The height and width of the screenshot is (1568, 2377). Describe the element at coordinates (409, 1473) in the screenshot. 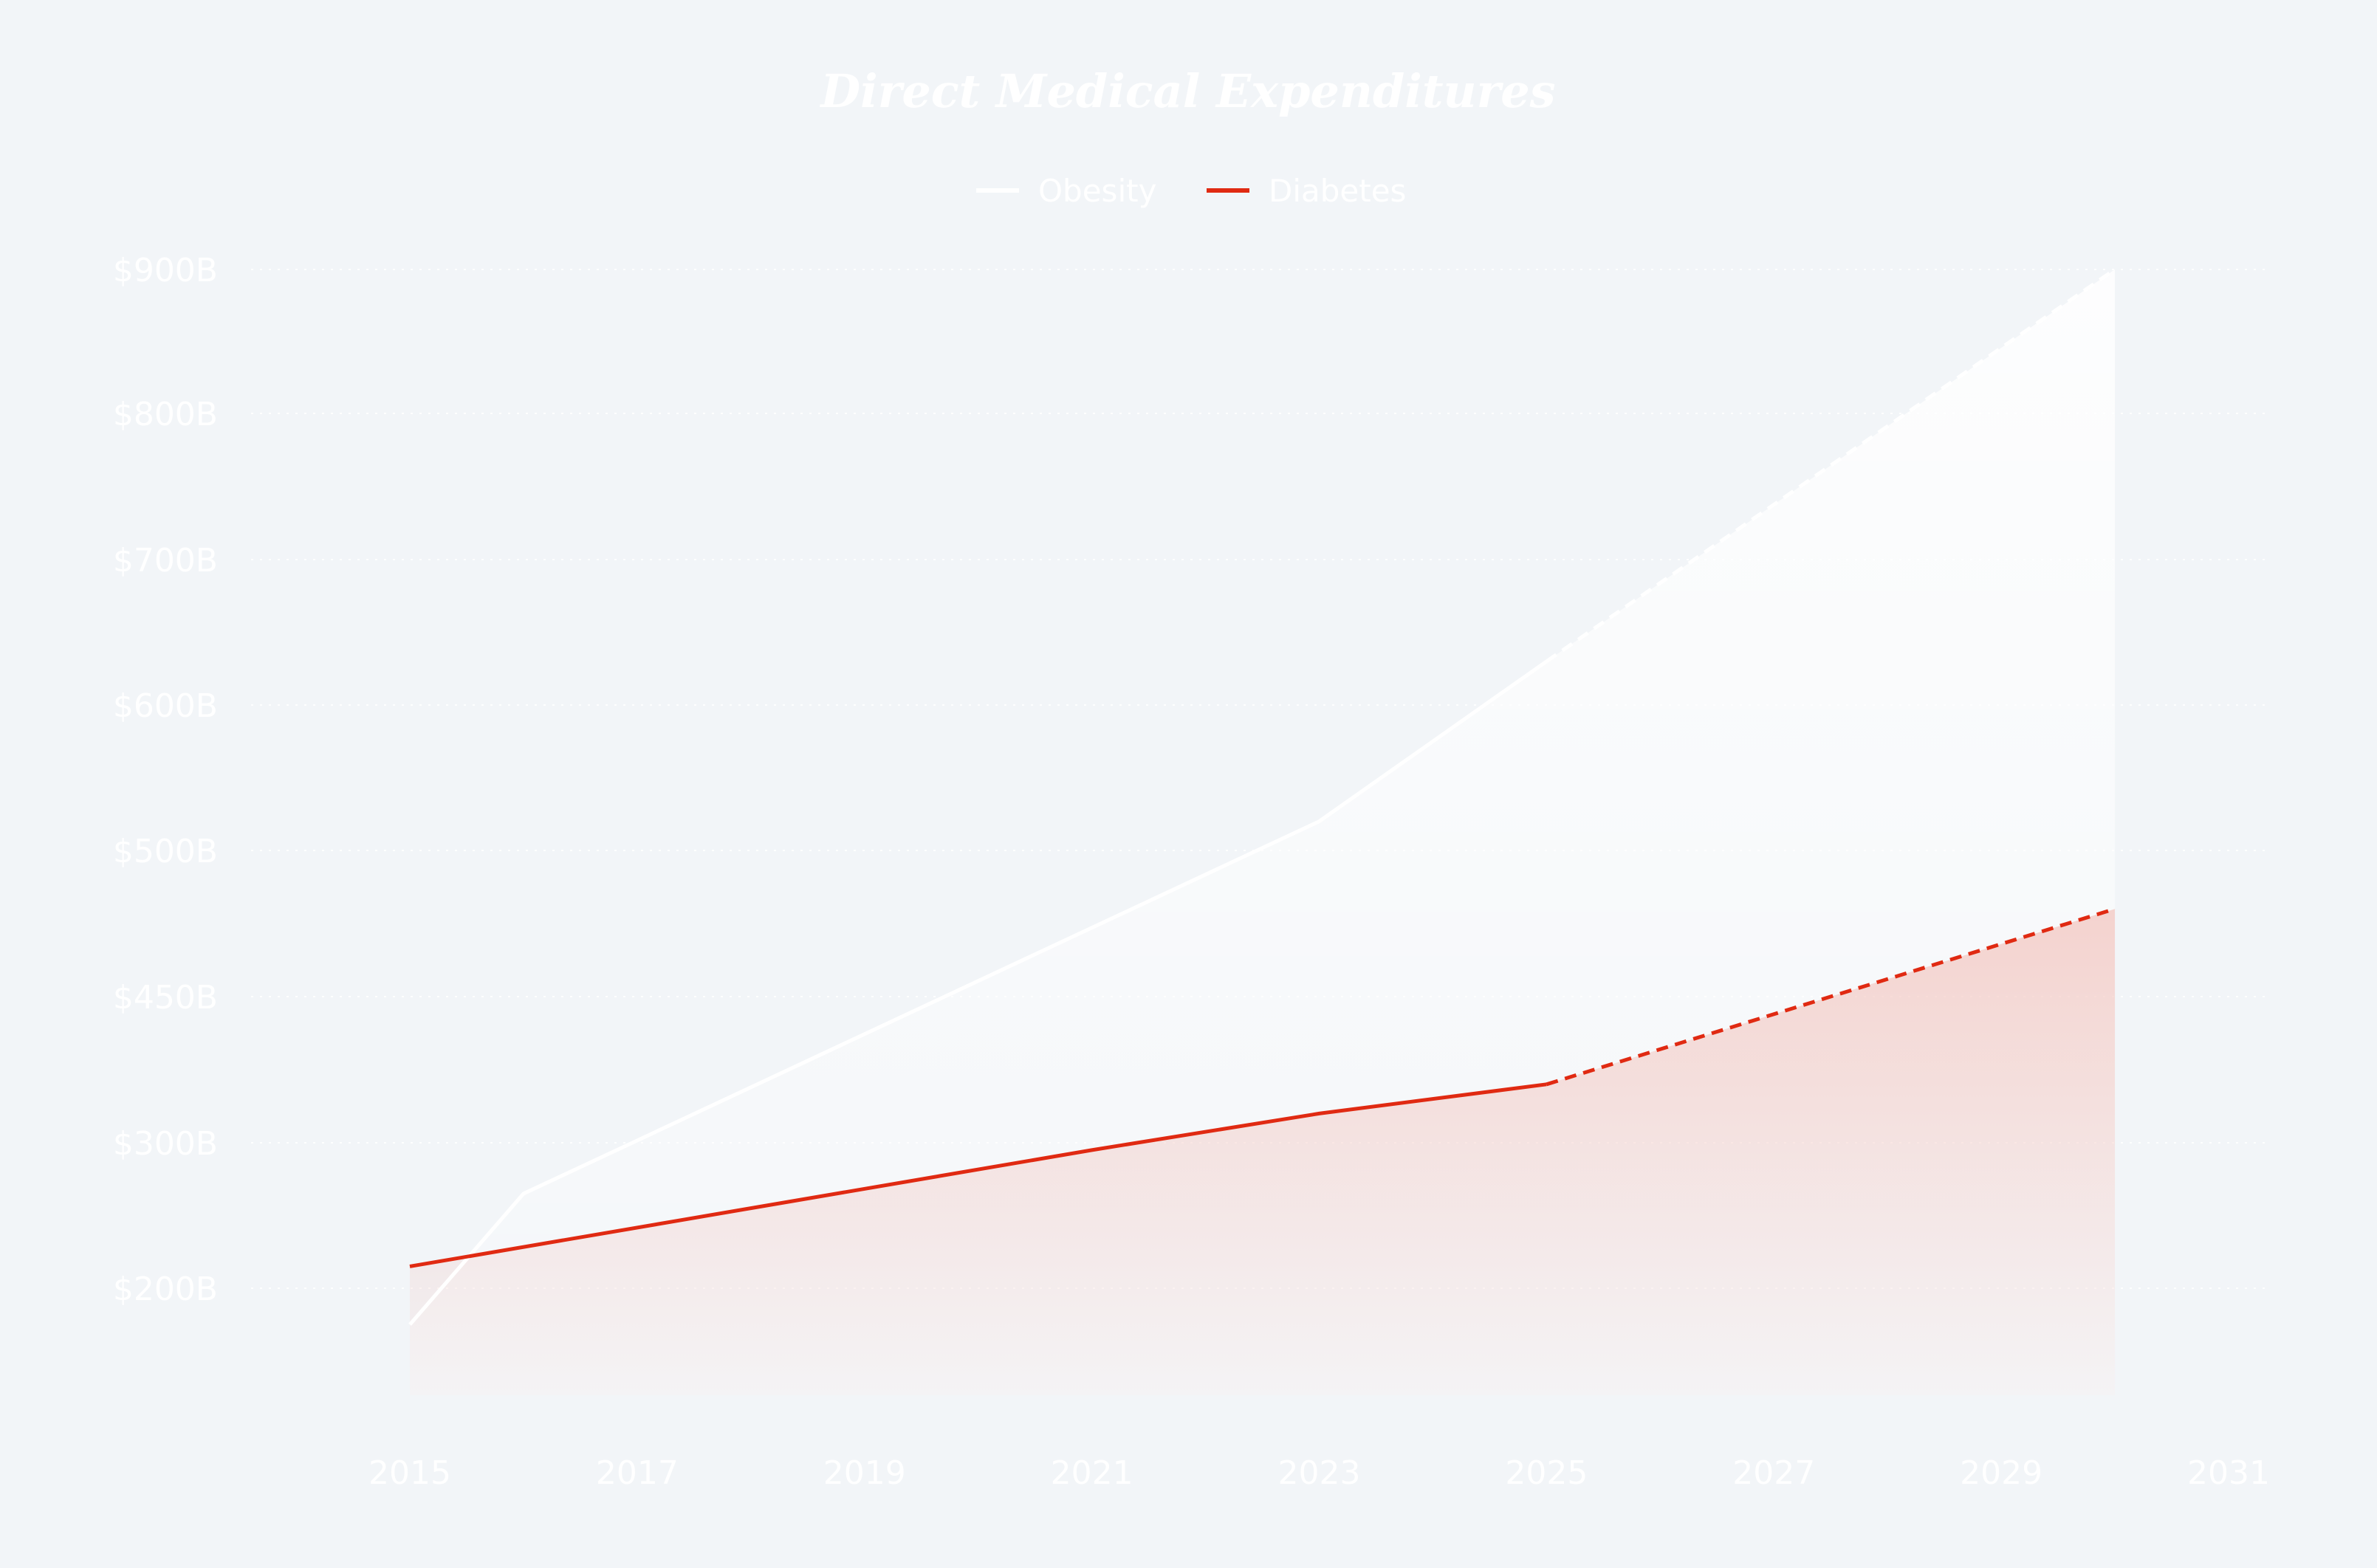

I see `x-tick-label: 2015` at that location.